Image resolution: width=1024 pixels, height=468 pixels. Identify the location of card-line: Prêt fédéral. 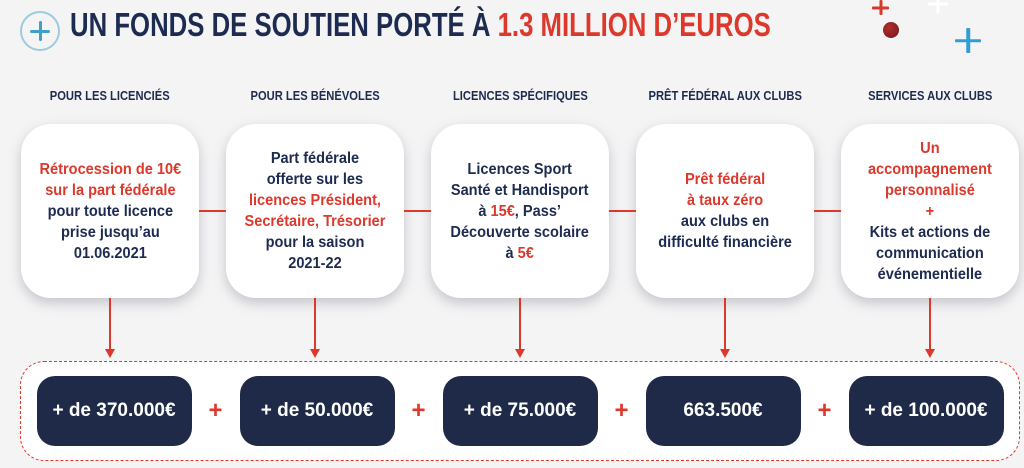
(725, 179).